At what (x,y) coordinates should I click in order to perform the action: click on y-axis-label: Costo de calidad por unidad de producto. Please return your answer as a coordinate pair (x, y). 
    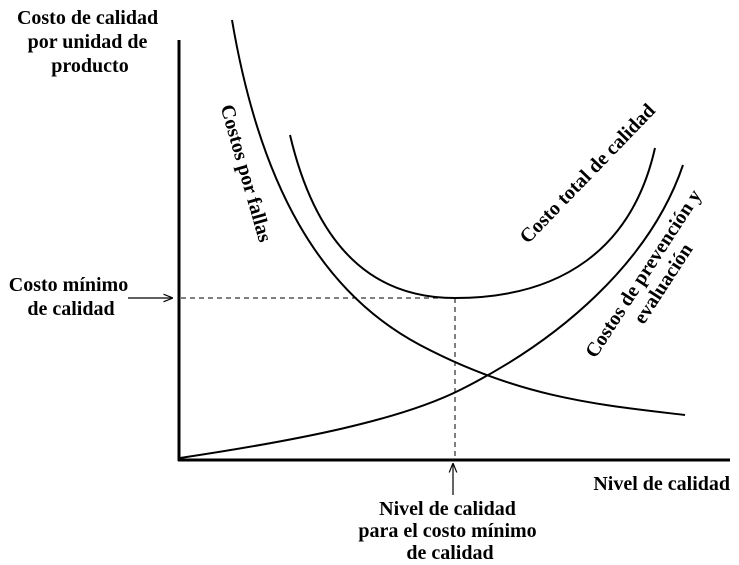
    Looking at the image, I should click on (90, 42).